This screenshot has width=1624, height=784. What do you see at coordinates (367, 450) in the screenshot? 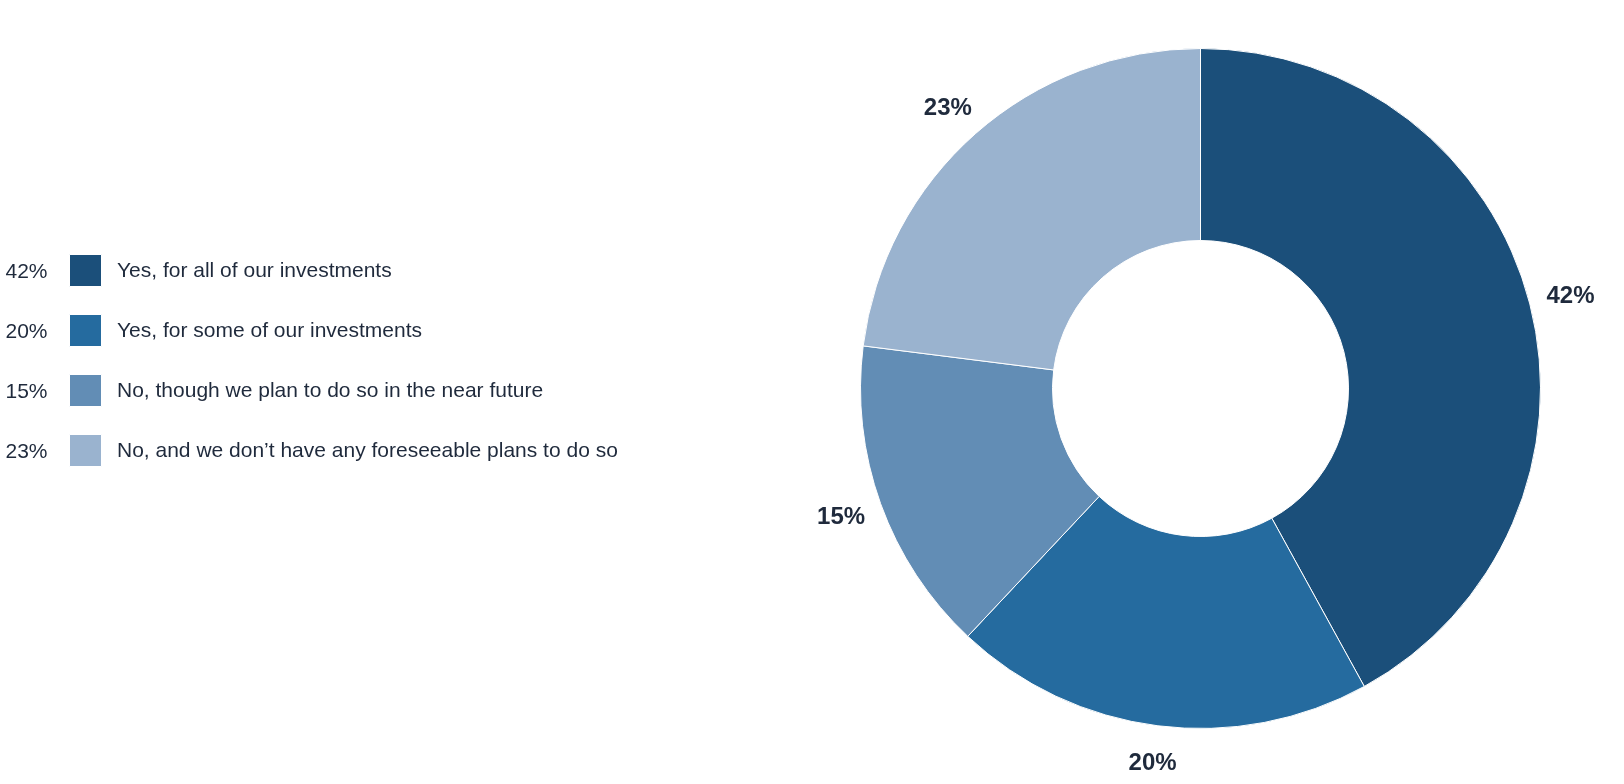
I see `legend-label: No, and we don’t have any foreseeable plans to do so` at bounding box center [367, 450].